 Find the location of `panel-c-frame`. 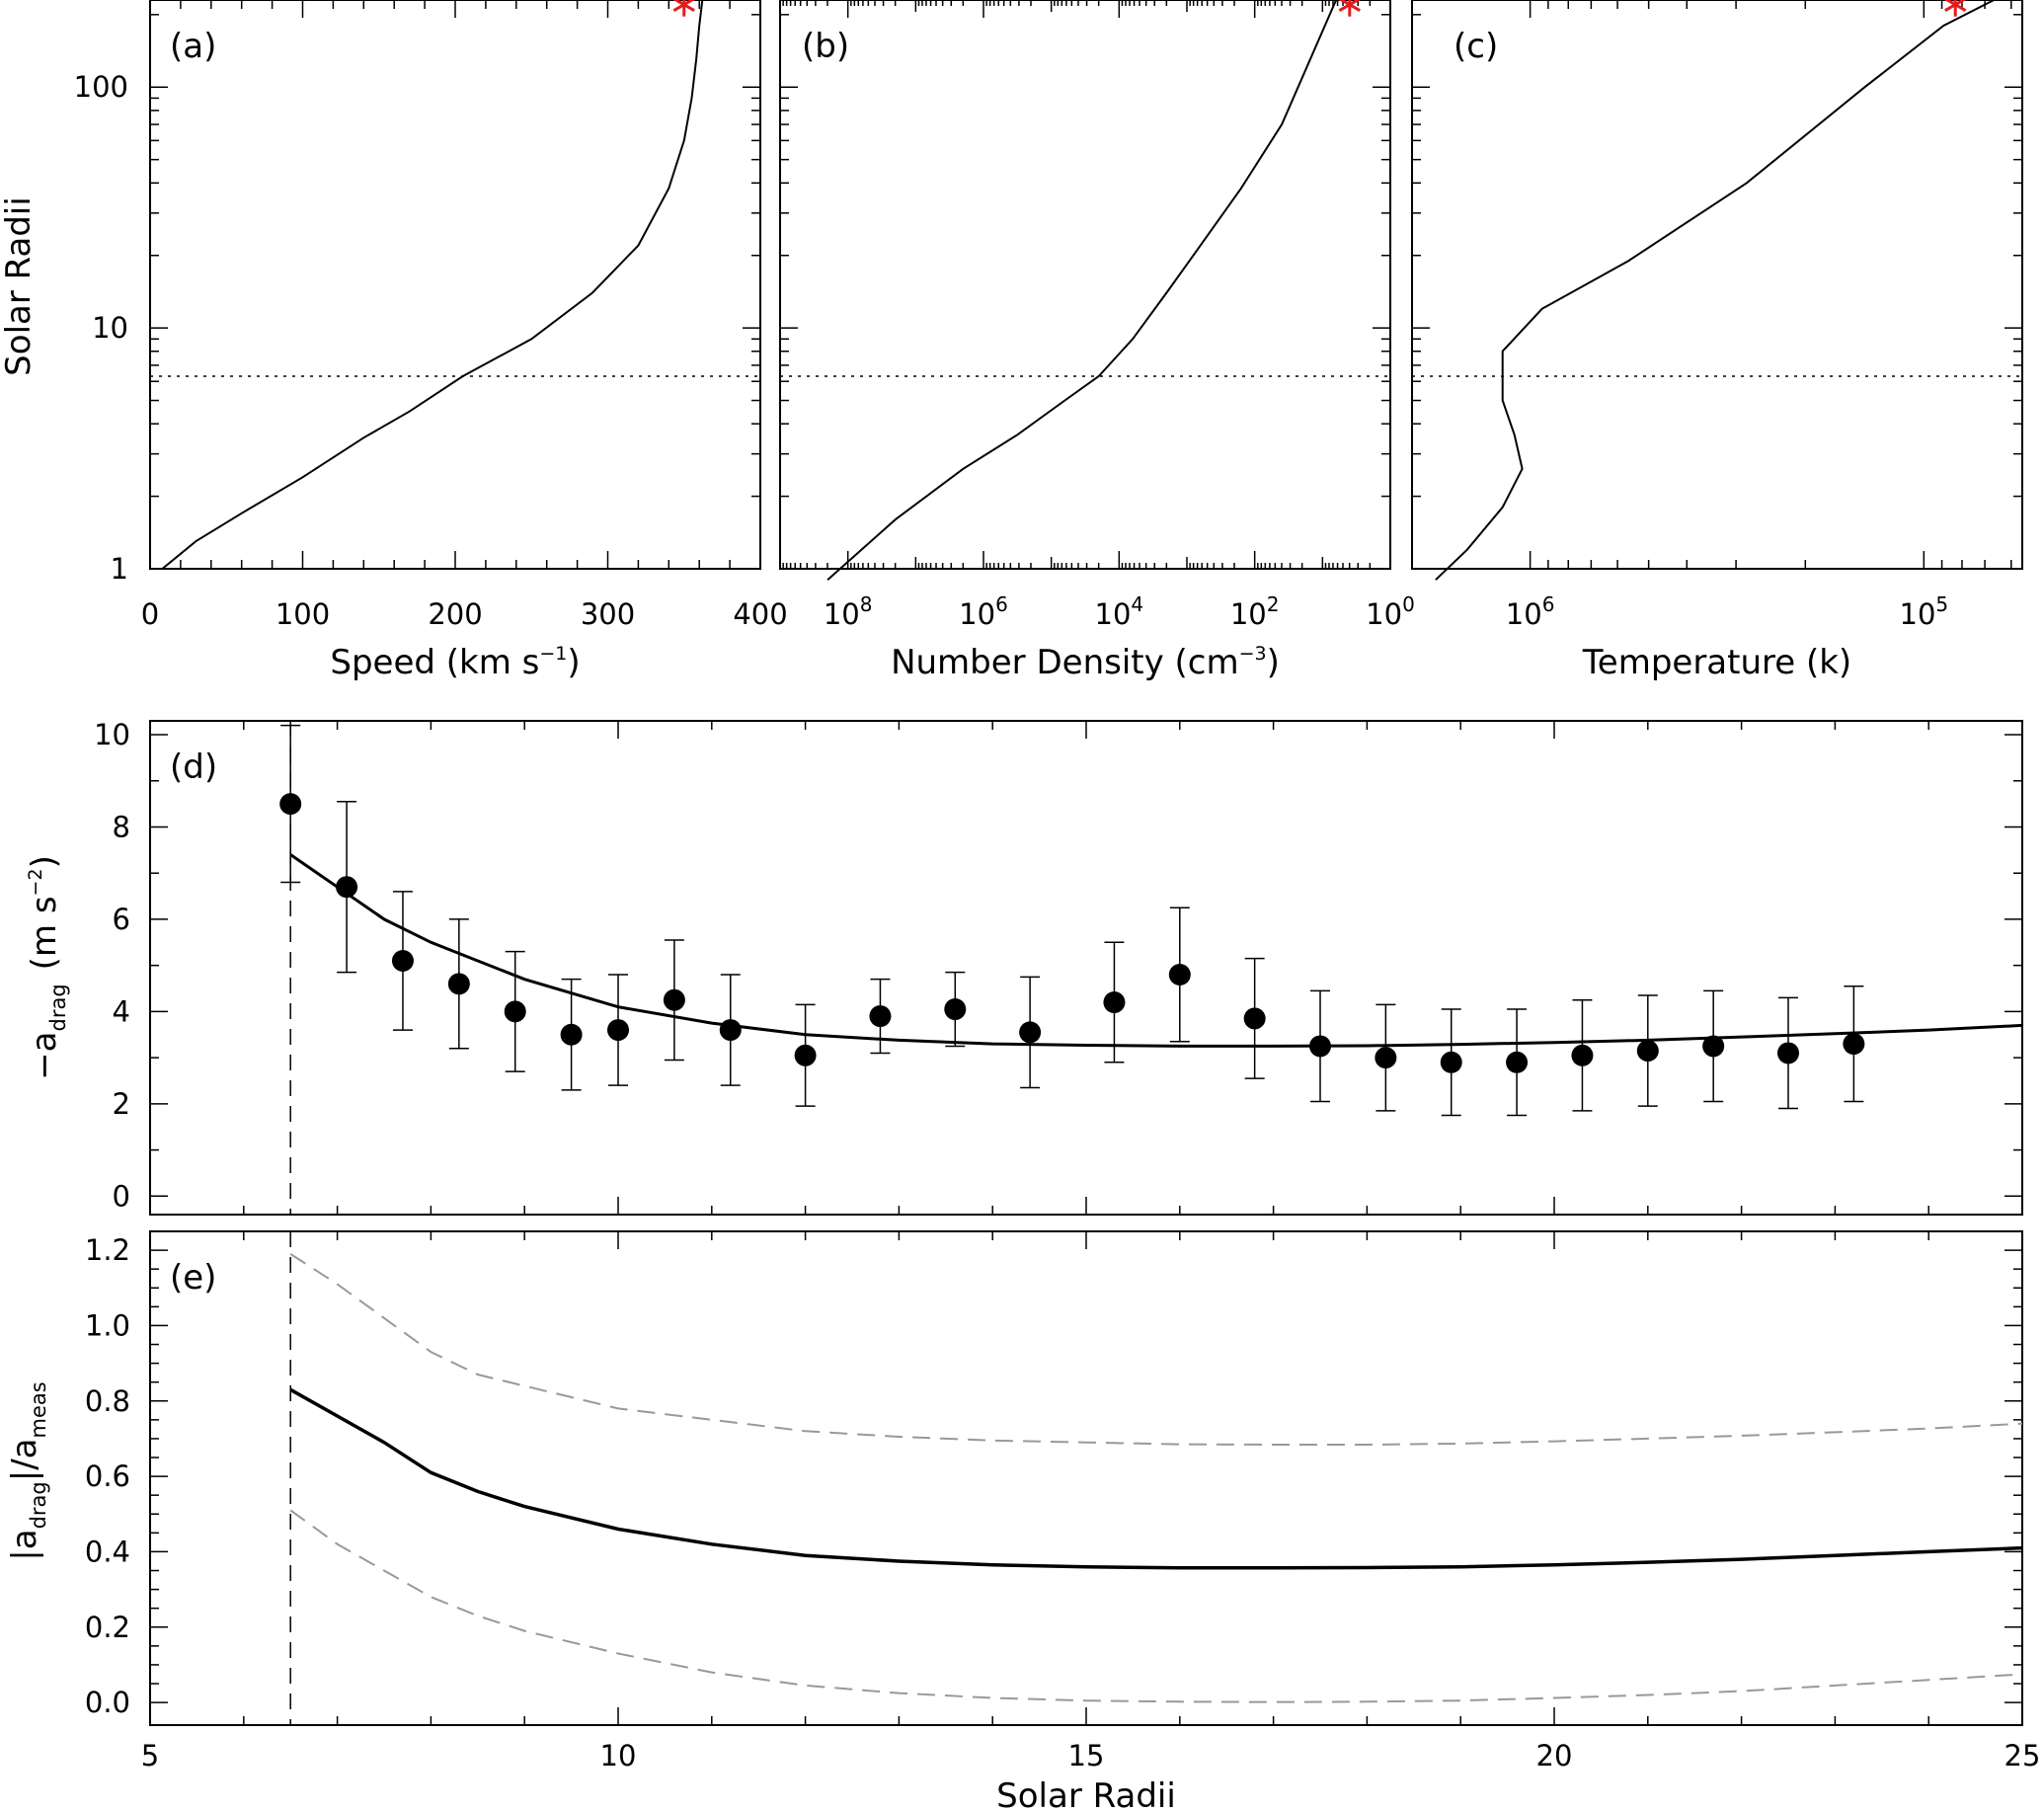

panel-c-frame is located at coordinates (1717, 285).